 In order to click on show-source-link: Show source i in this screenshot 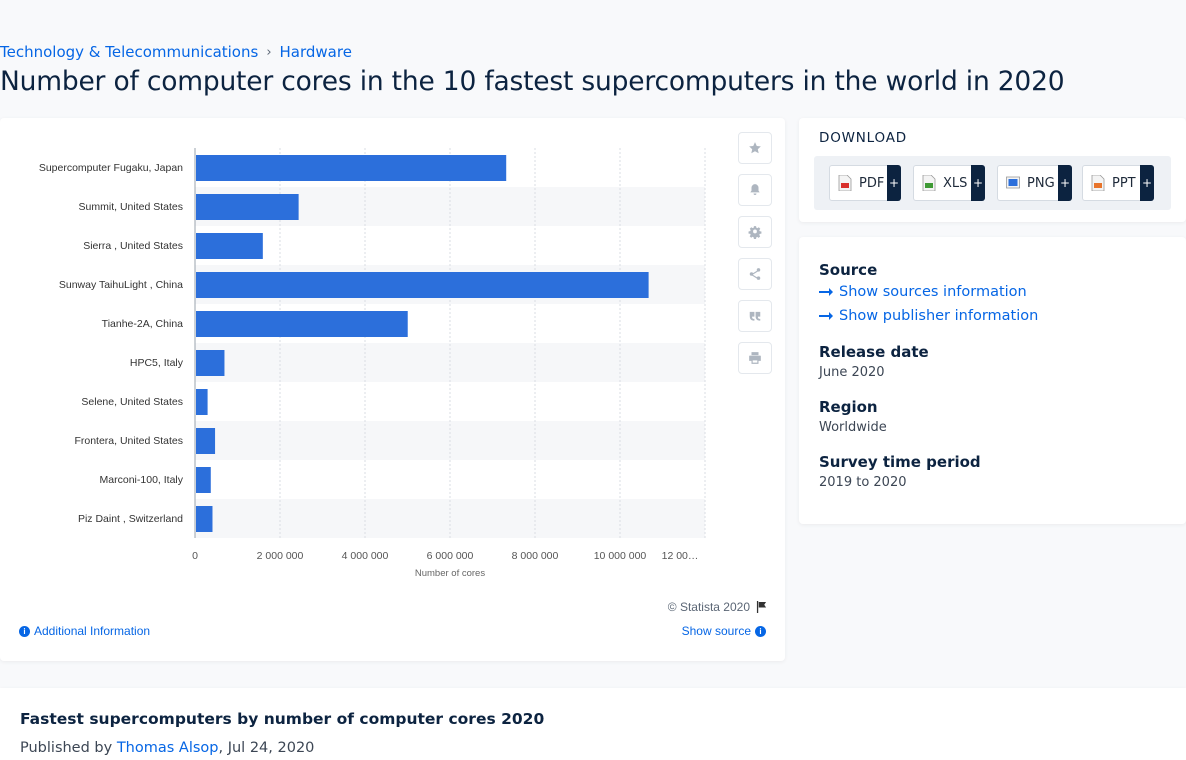, I will do `click(724, 631)`.